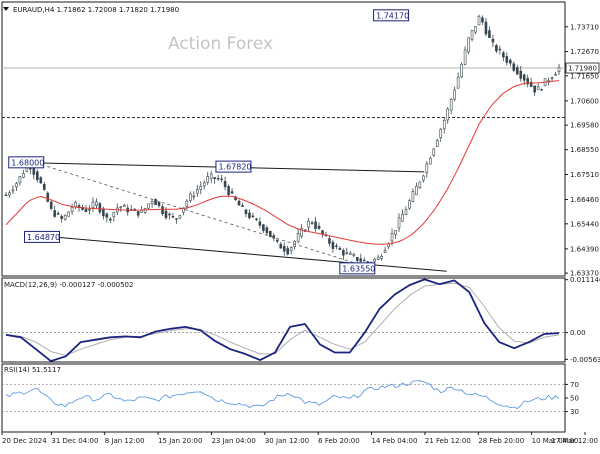 The image size is (600, 454). What do you see at coordinates (501, 441) in the screenshot?
I see `time-tick-label: 28 Feb 20:00` at bounding box center [501, 441].